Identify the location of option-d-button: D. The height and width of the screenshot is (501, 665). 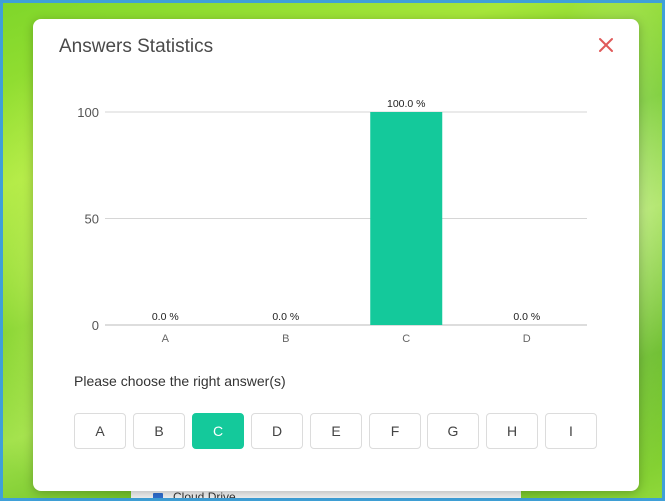
(277, 431).